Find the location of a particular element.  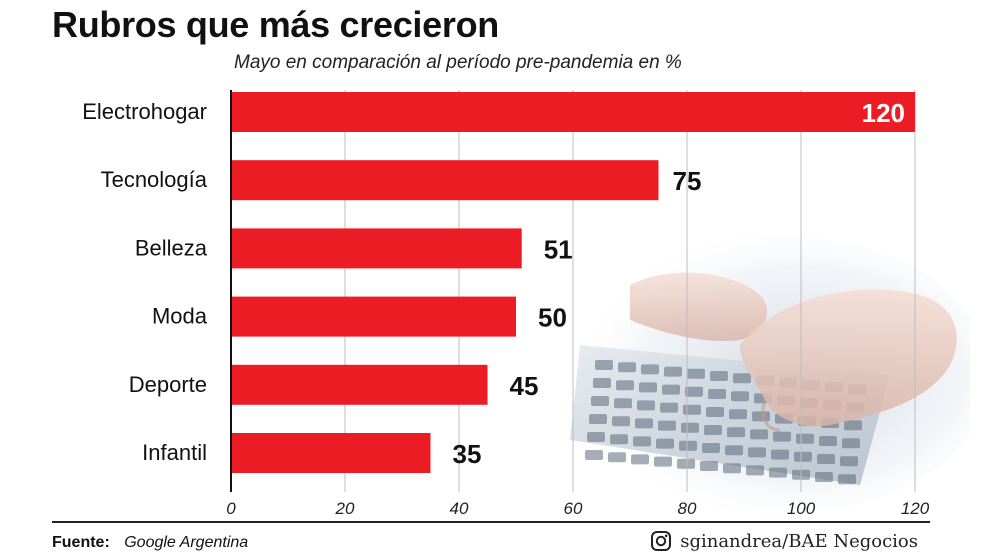

x-tick-label: 60 is located at coordinates (573, 508).